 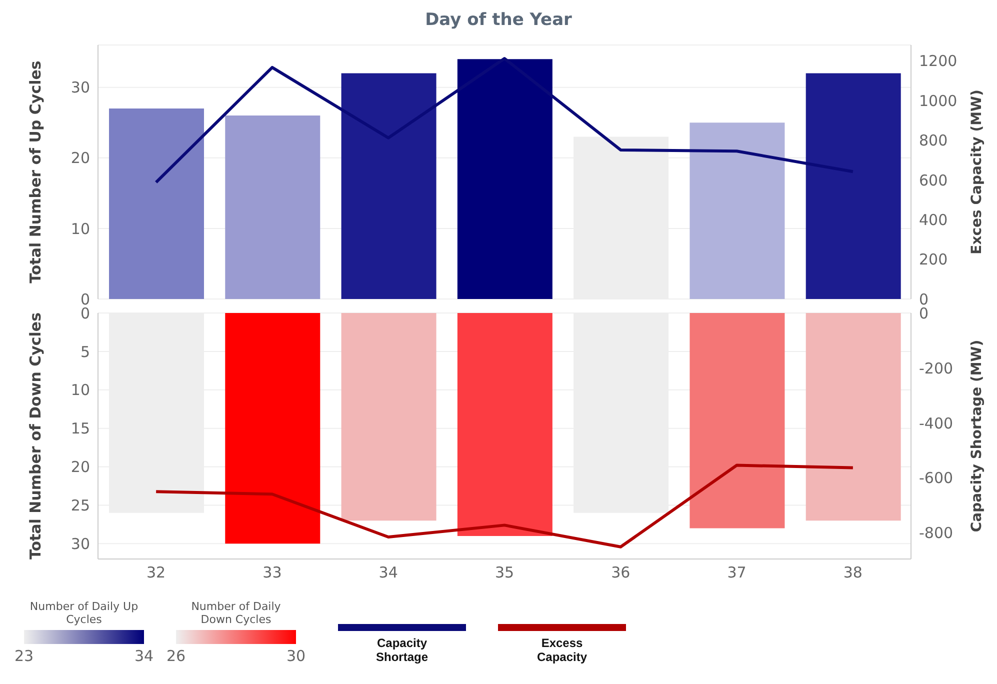 I want to click on y2-tick-label: 200, so click(x=933, y=259).